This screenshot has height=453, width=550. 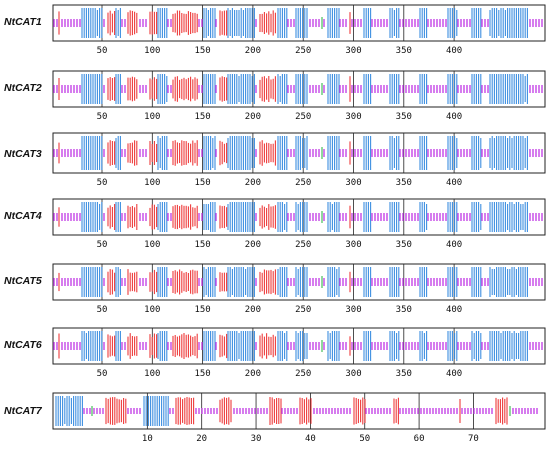 What do you see at coordinates (310, 439) in the screenshot?
I see `tick-label: 40` at bounding box center [310, 439].